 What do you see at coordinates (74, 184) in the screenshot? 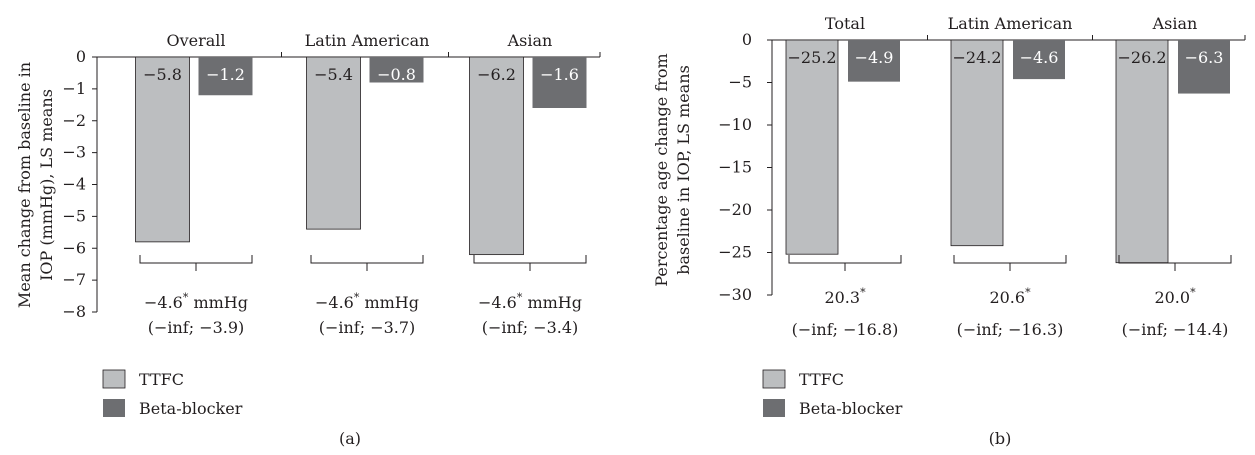
I see `y-tick-label: −4` at bounding box center [74, 184].